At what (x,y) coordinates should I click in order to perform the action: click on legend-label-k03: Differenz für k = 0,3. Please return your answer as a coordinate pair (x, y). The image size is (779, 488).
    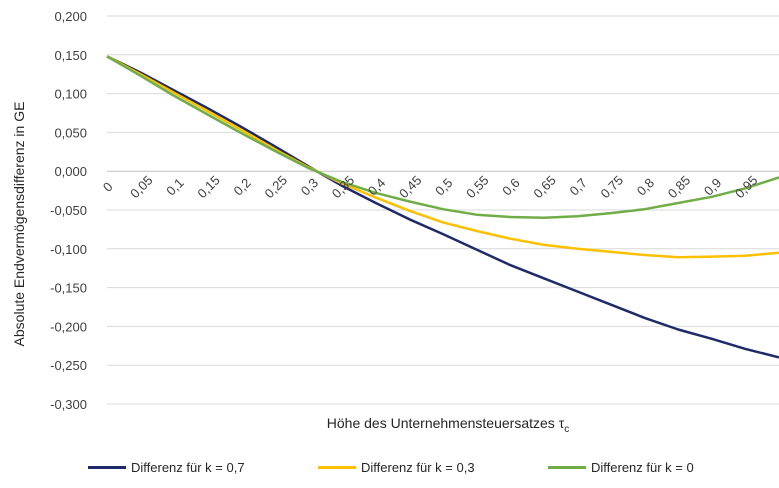
    Looking at the image, I should click on (418, 467).